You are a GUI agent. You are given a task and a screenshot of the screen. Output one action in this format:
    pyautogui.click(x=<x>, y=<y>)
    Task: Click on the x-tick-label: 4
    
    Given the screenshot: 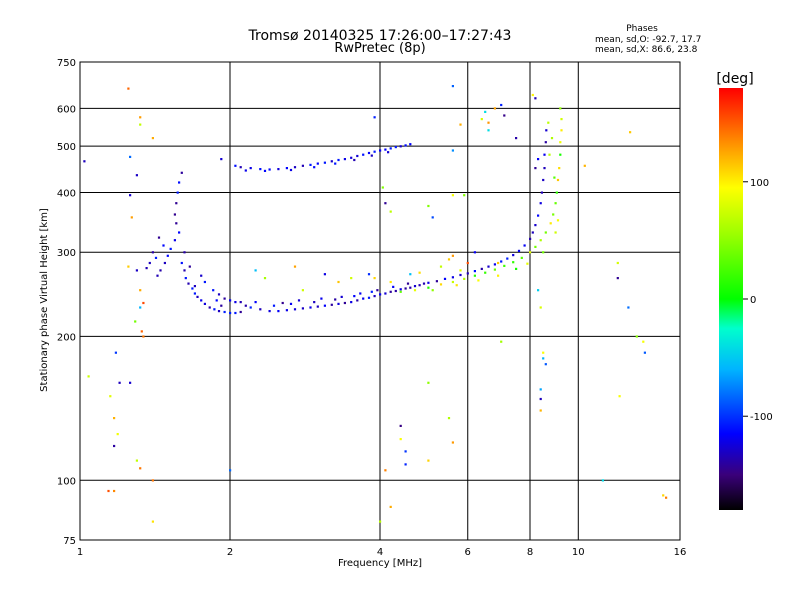 What is the action you would take?
    pyautogui.click(x=380, y=552)
    